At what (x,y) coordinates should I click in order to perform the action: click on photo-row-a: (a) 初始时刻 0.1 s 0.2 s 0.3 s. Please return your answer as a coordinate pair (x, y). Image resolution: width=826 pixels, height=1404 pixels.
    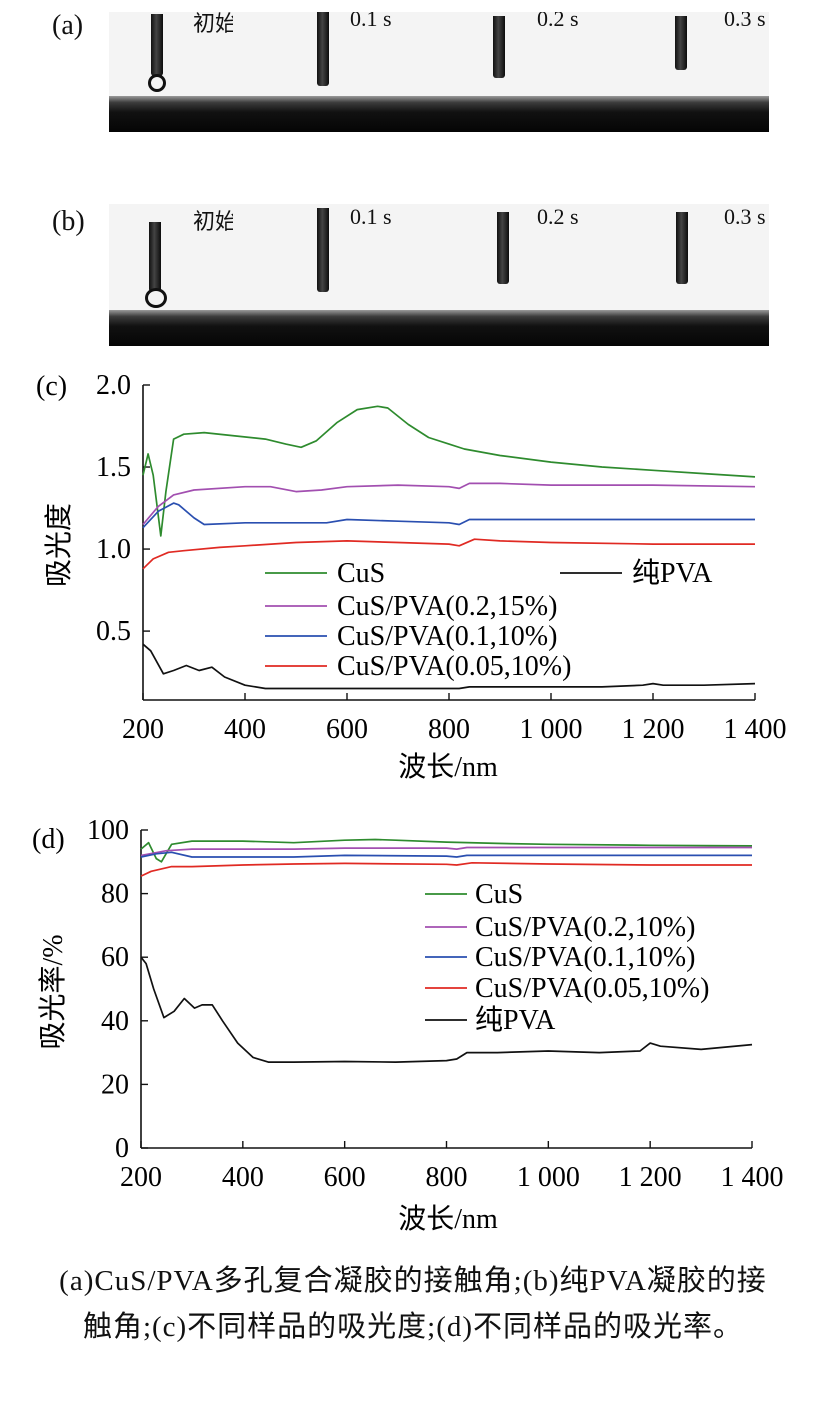
    Looking at the image, I should click on (413, 70).